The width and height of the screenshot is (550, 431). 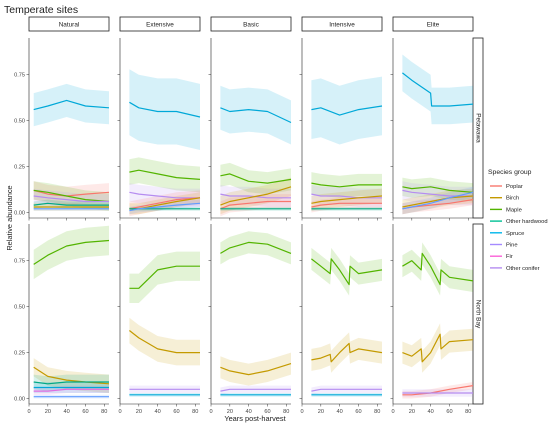 I want to click on legend-label: Other conifer, so click(x=523, y=269).